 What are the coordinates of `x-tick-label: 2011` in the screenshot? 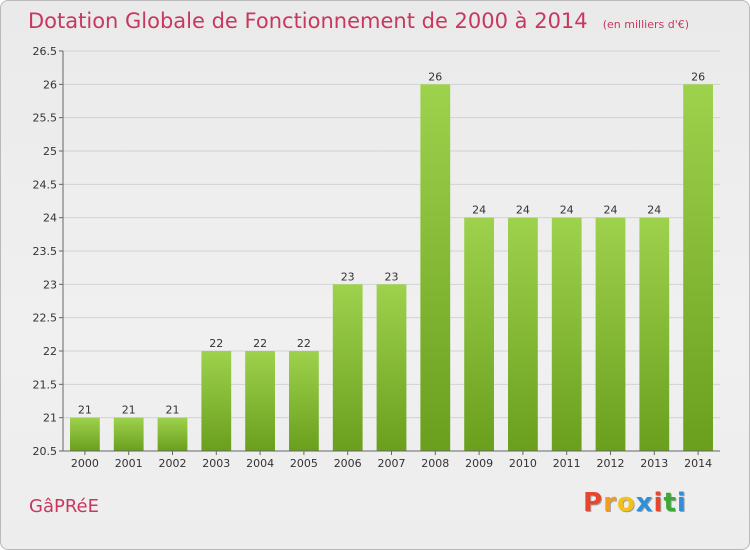 It's located at (567, 463).